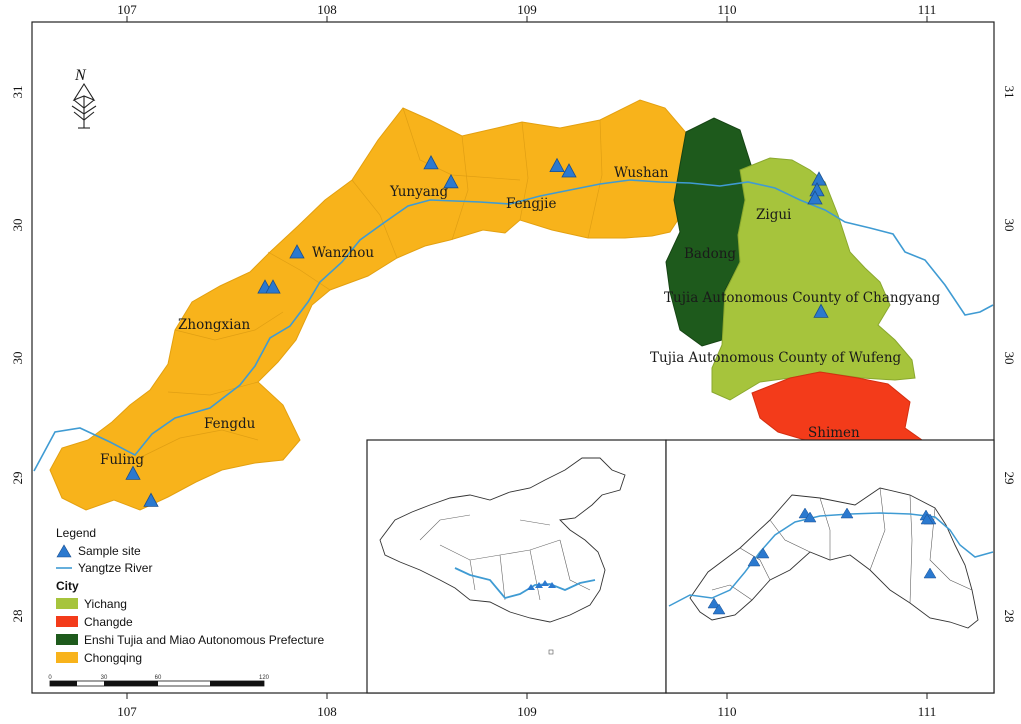 The height and width of the screenshot is (724, 1021). I want to click on legend-swatch-enshi, so click(67, 639).